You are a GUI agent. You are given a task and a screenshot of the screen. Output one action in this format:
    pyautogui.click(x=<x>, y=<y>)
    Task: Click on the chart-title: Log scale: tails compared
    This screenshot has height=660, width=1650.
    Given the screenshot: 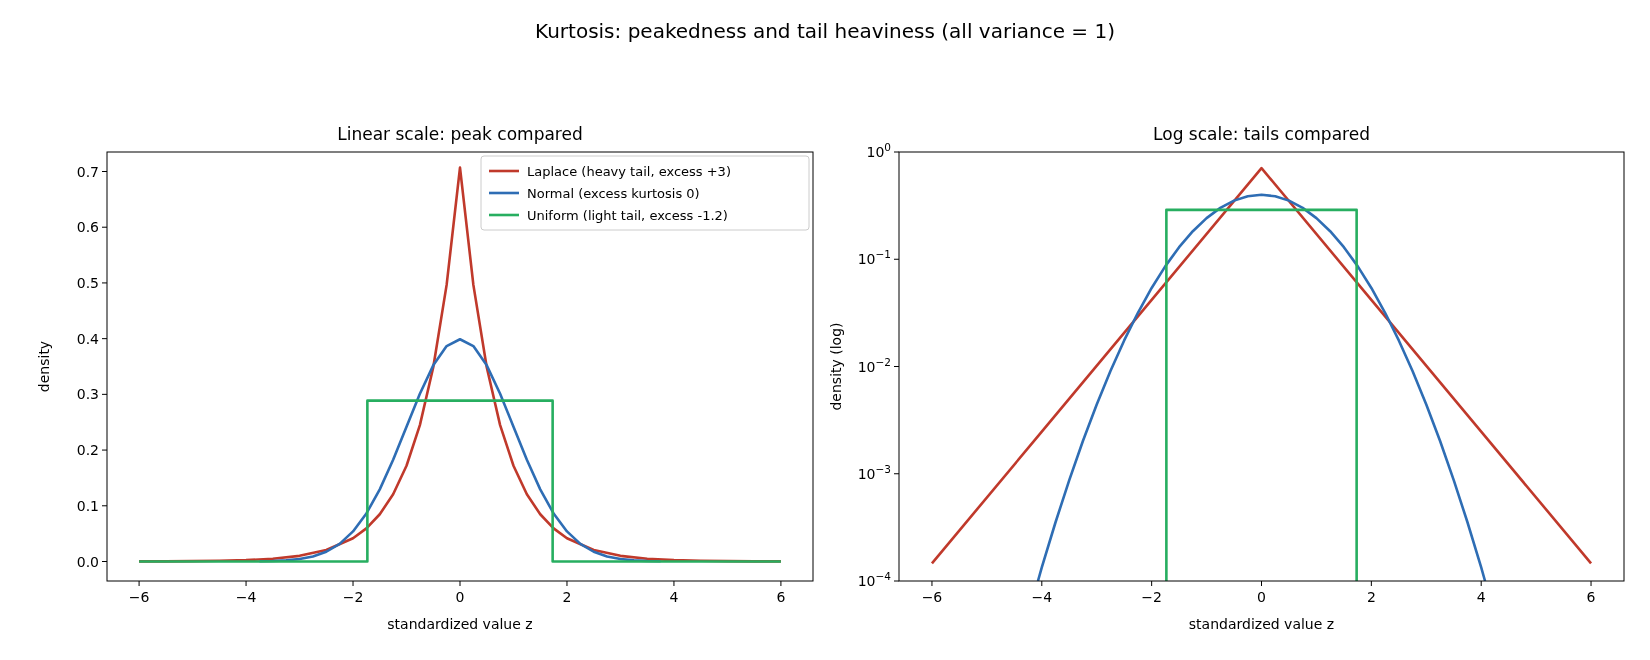 What is the action you would take?
    pyautogui.click(x=1261, y=134)
    